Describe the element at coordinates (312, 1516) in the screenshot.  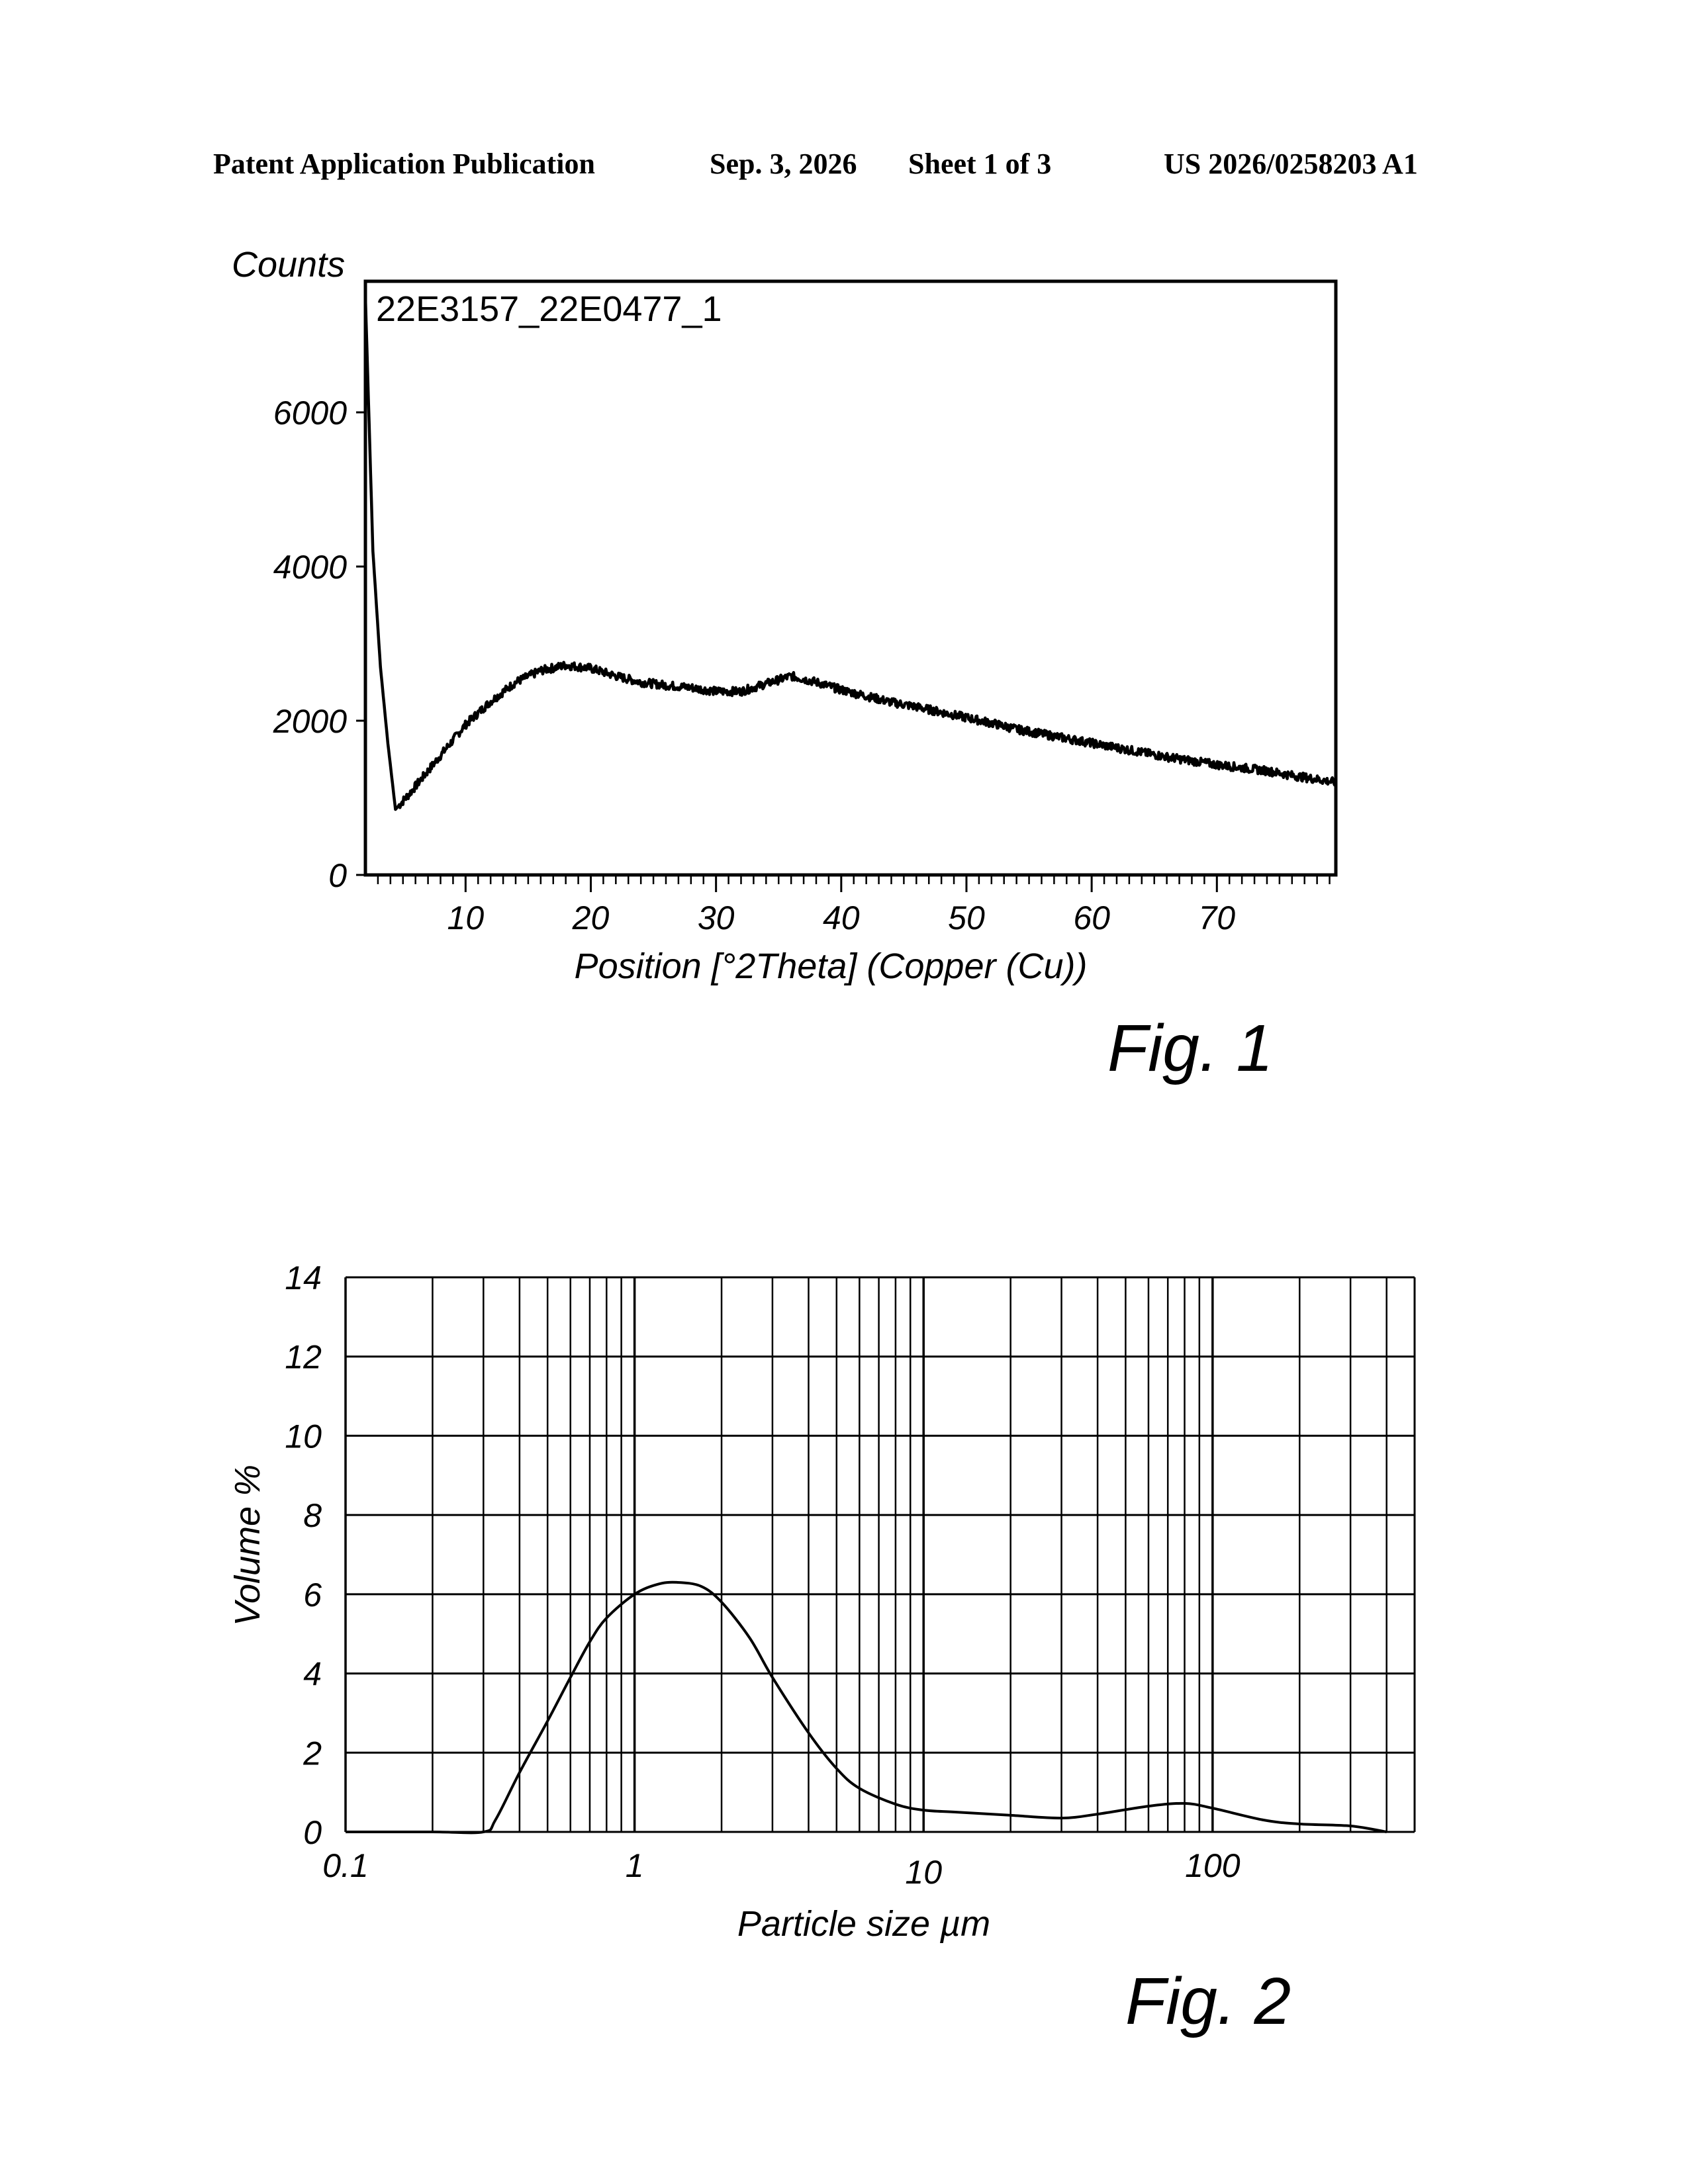
I see `y-tick-label: 8` at that location.